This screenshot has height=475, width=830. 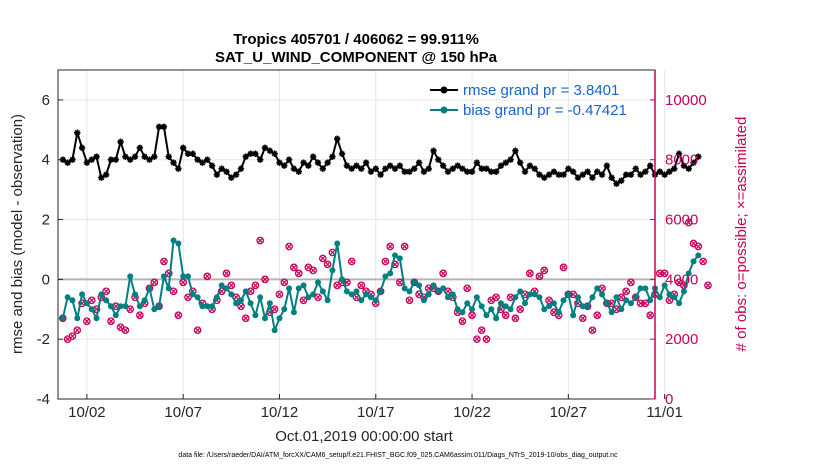 I want to click on x-tick-label: 10/22, so click(x=472, y=412).